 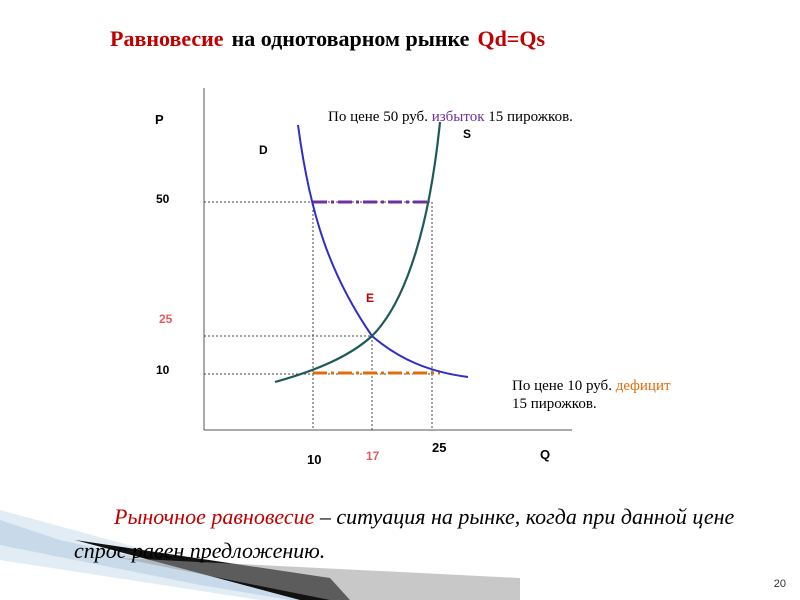 I want to click on deficit-note-line2: 15 пирожков., so click(x=554, y=404).